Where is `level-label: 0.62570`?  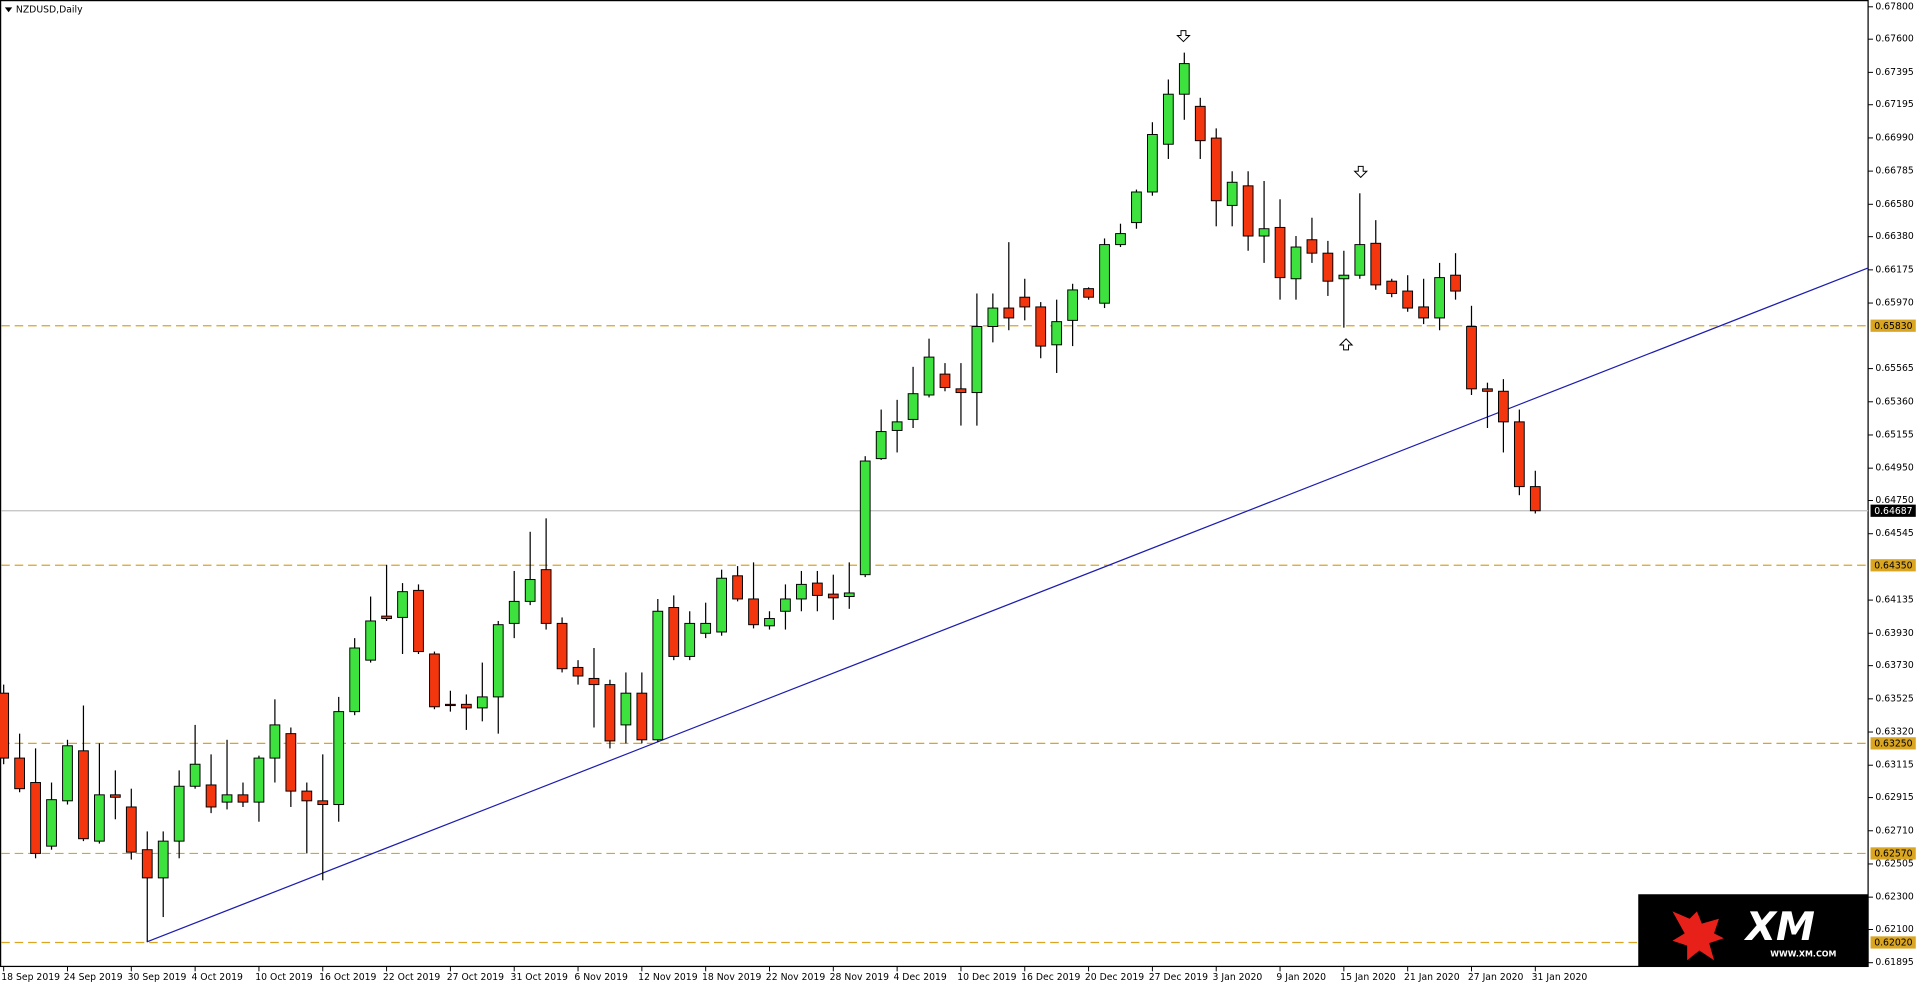
level-label: 0.62570 is located at coordinates (1893, 854).